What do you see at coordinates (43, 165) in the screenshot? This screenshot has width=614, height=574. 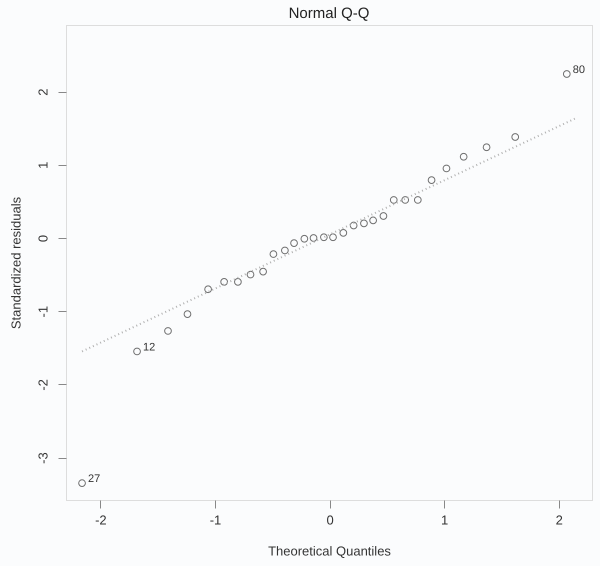 I see `y-tick-label: 1` at bounding box center [43, 165].